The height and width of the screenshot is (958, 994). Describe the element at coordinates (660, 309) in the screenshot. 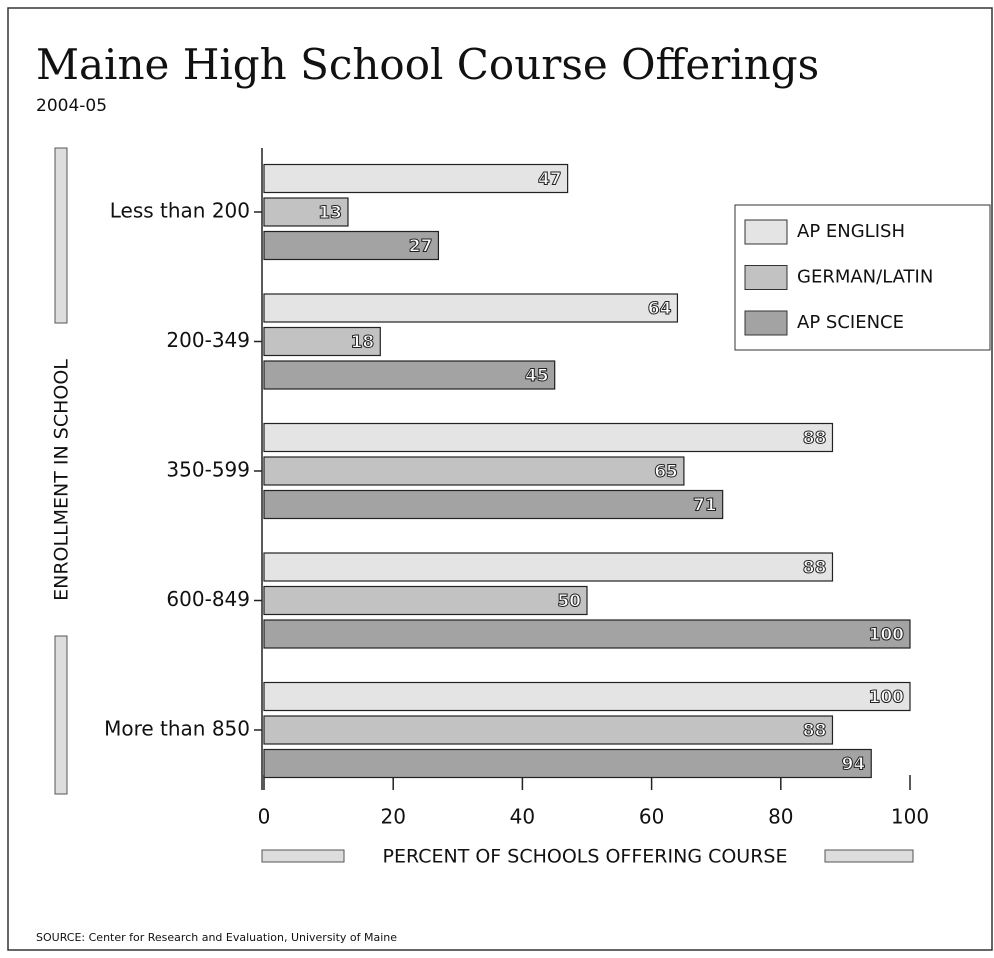

I see `value-label: 64` at that location.